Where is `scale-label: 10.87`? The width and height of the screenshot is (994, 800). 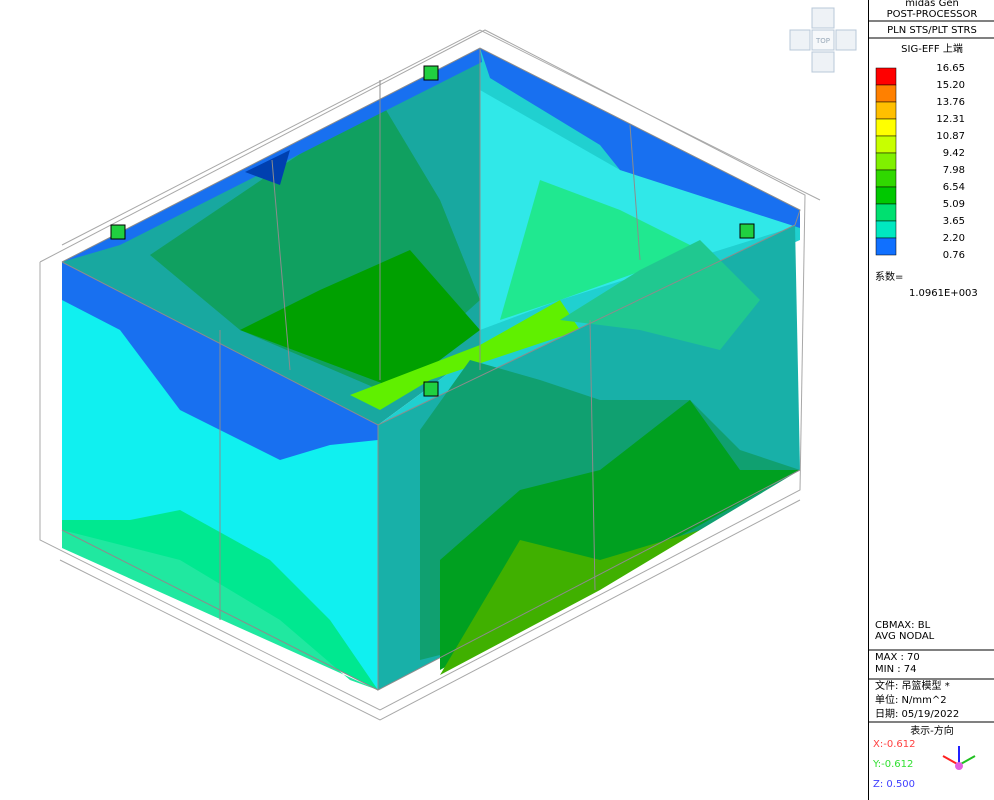
scale-label: 10.87 is located at coordinates (950, 136).